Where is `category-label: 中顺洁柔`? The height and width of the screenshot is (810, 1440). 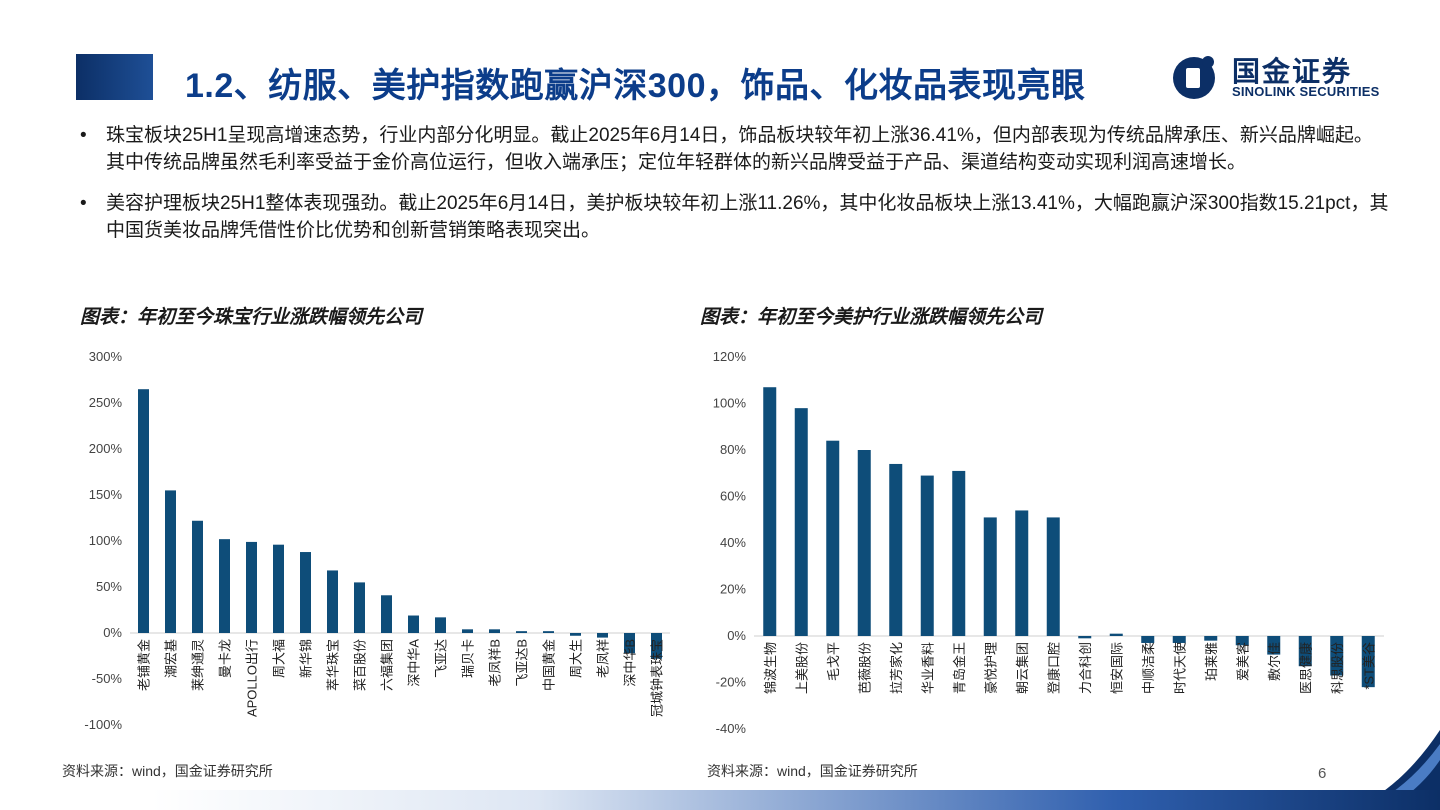
category-label: 中顺洁柔 is located at coordinates (1148, 668).